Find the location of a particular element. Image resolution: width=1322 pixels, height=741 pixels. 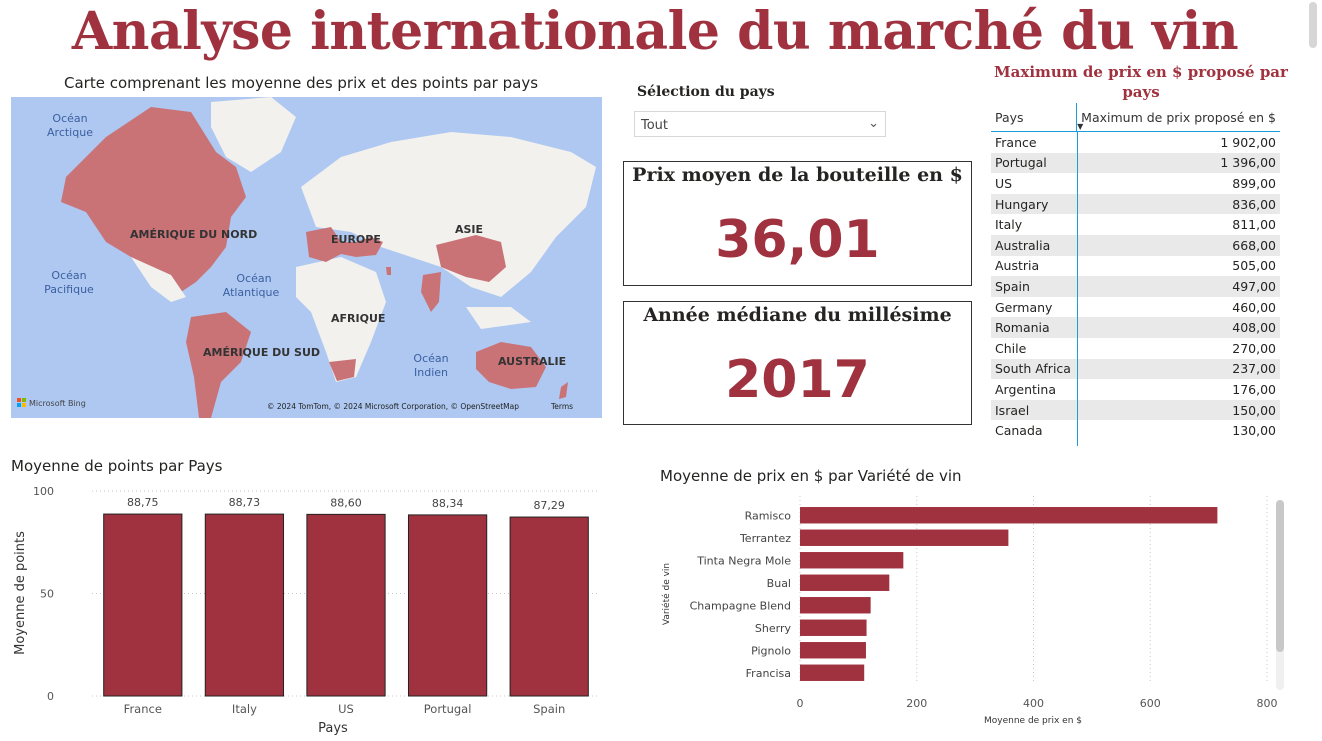

x-tick-label: Spain is located at coordinates (549, 709).